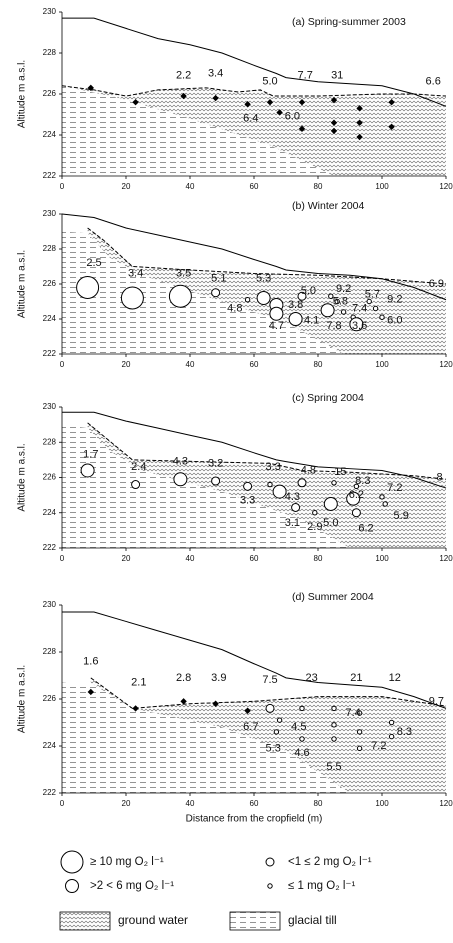 This screenshot has height=943, width=453. Describe the element at coordinates (404, 732) in the screenshot. I see `concentration-label: 8.3` at that location.